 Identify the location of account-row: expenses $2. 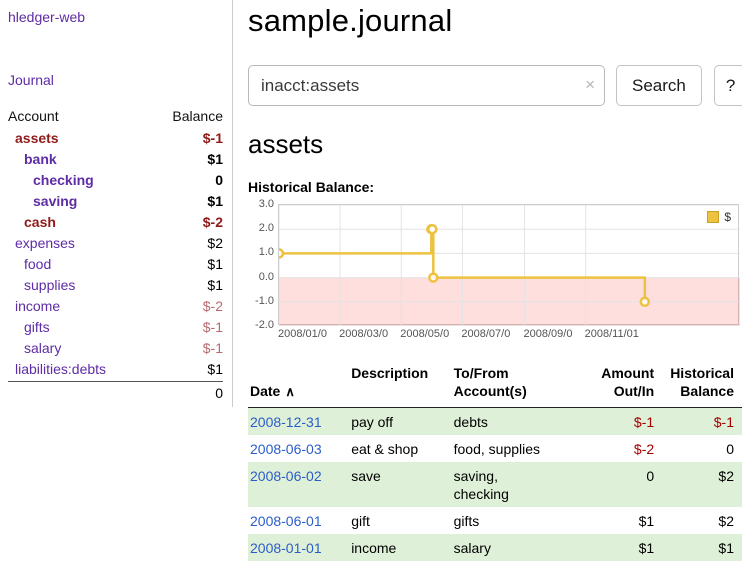
(115, 243).